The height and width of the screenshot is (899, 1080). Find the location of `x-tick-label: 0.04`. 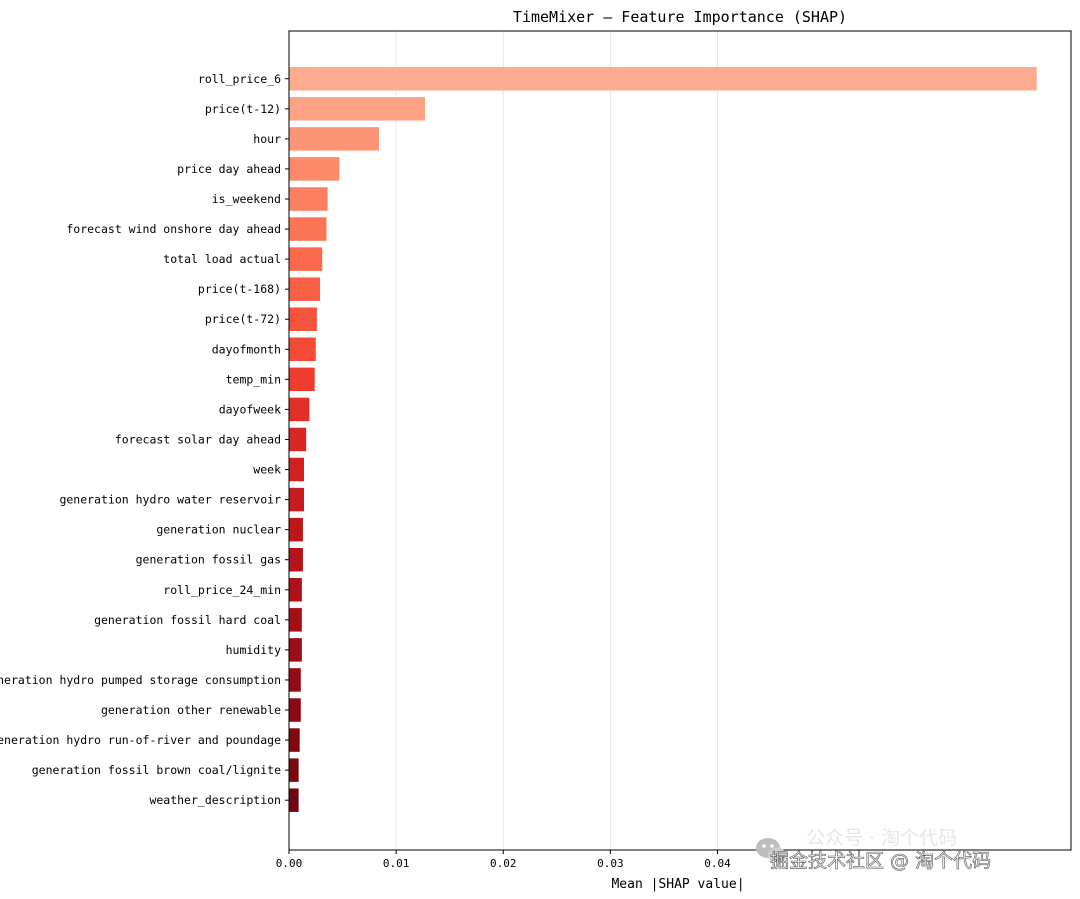

x-tick-label: 0.04 is located at coordinates (717, 863).